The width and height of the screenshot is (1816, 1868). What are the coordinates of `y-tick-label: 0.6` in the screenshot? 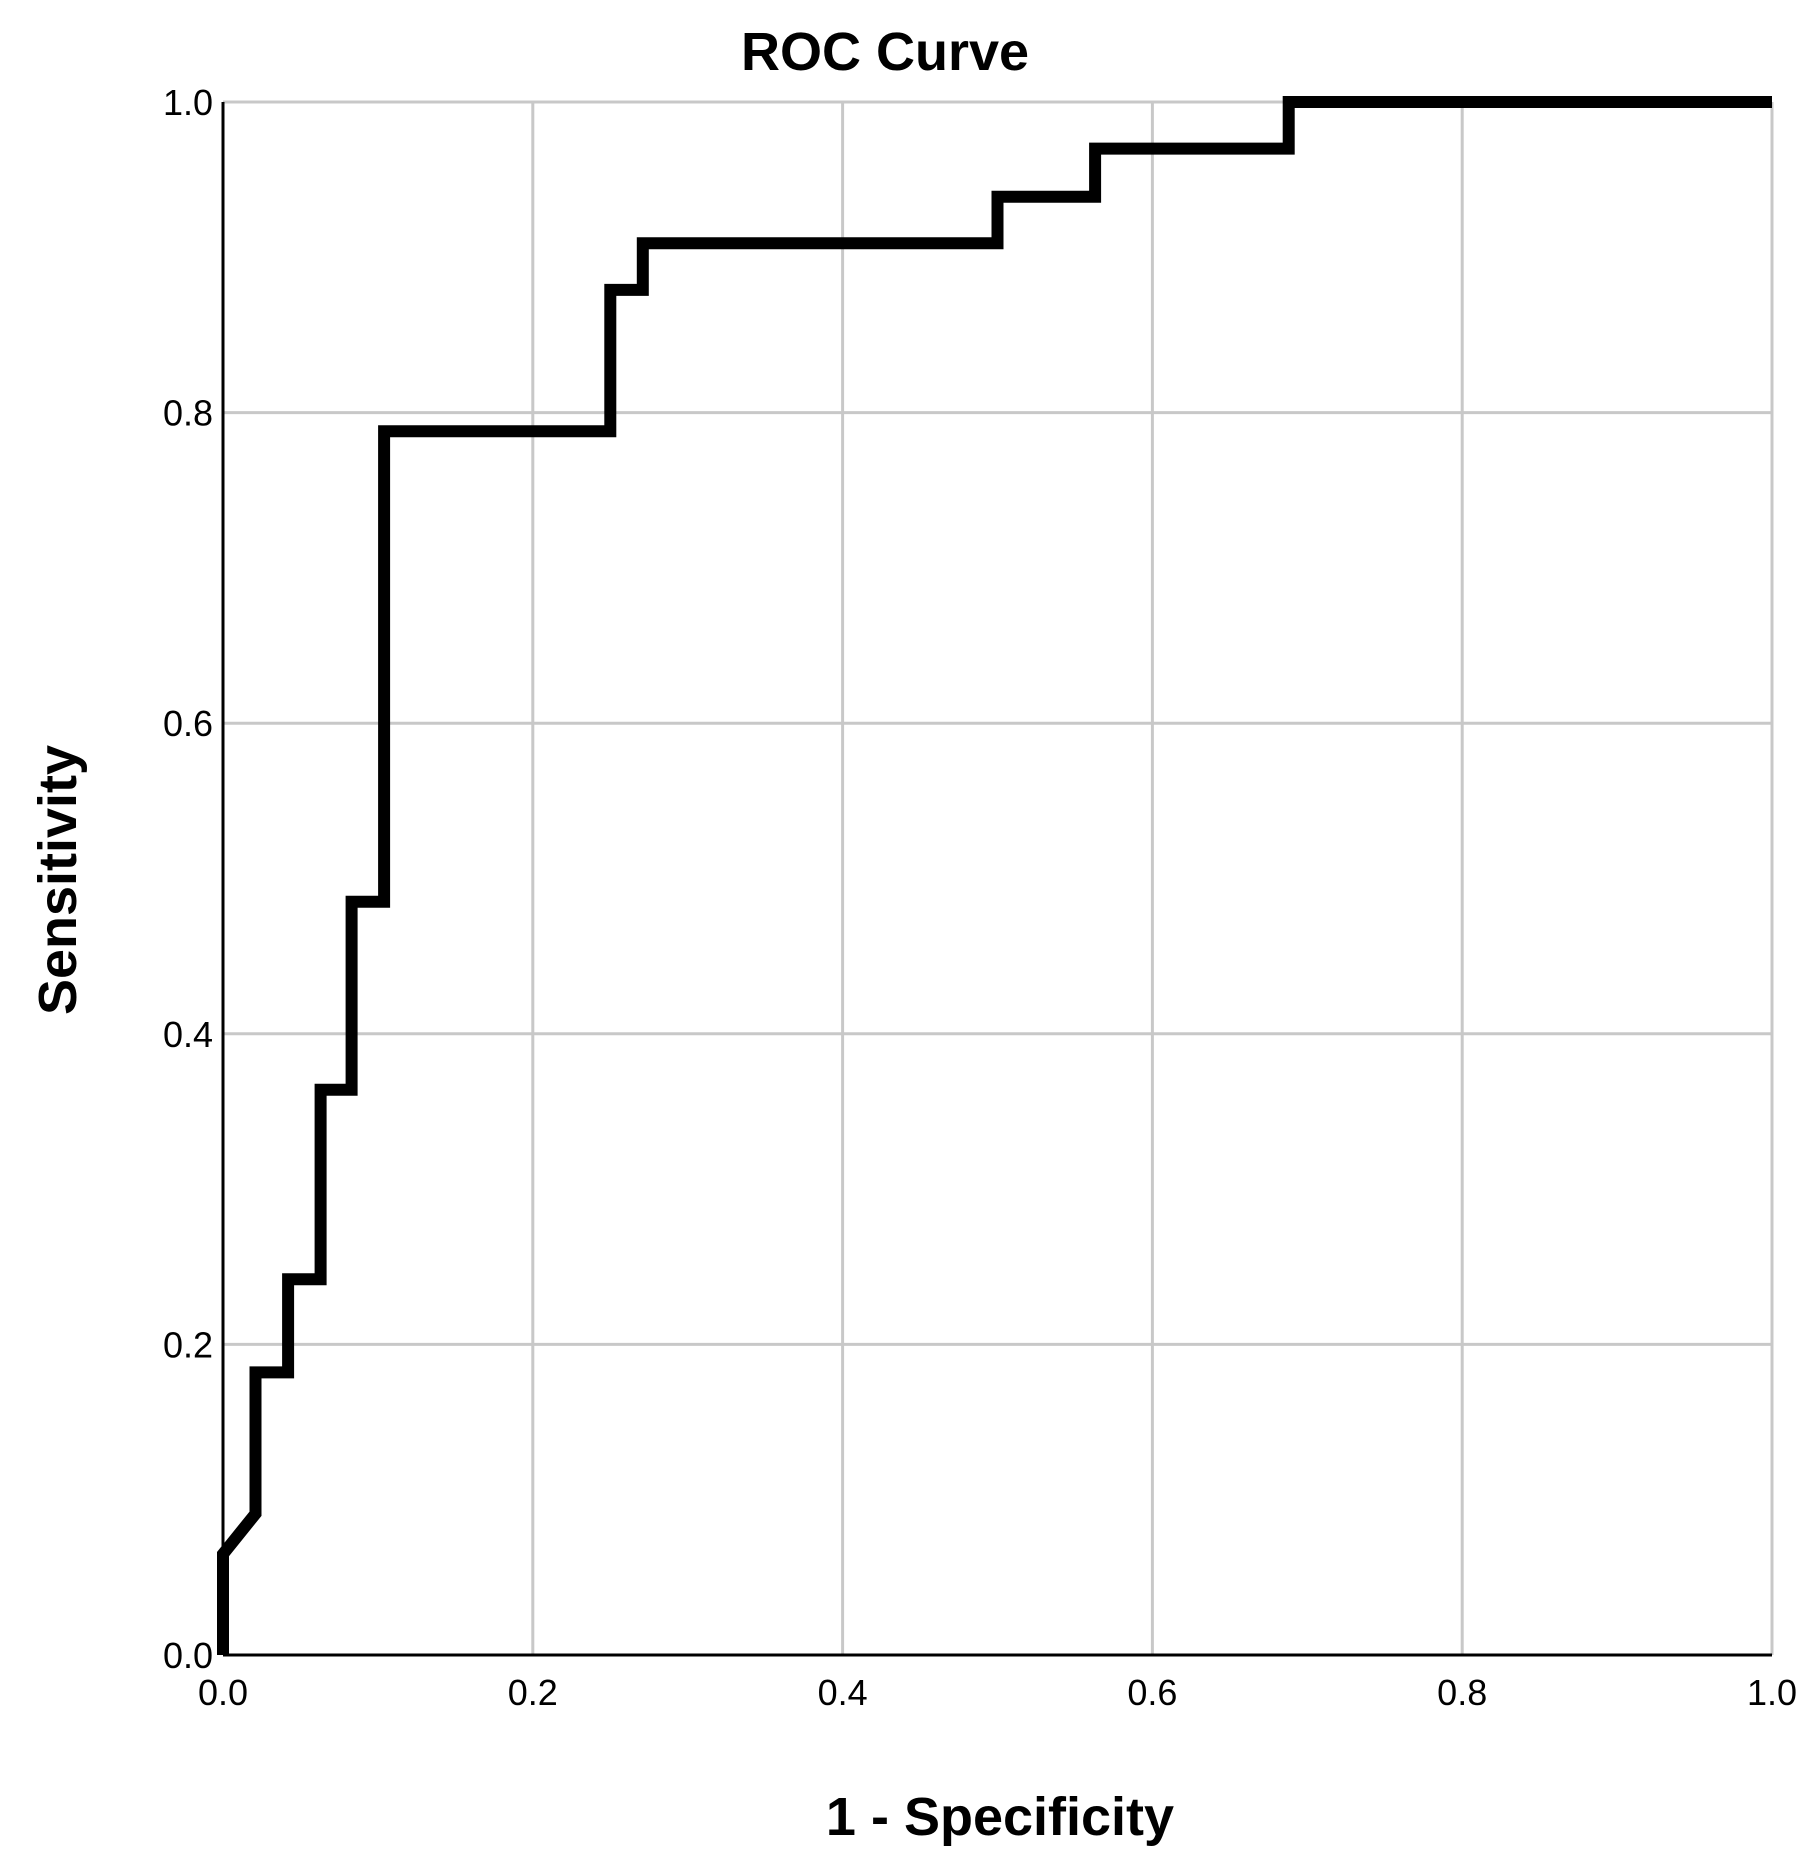 It's located at (188, 723).